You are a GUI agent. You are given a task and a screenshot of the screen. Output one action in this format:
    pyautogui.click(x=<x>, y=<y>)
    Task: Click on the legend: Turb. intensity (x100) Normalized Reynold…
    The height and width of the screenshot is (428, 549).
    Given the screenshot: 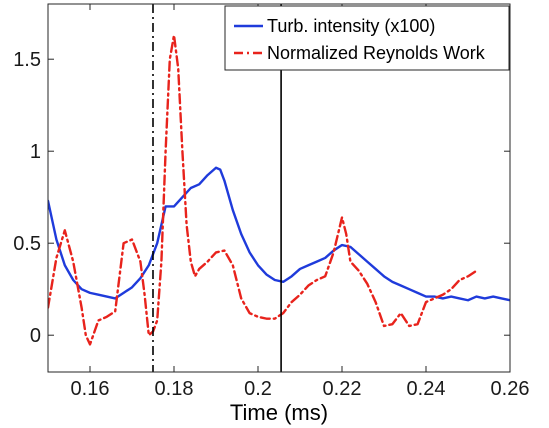 What is the action you would take?
    pyautogui.click(x=367, y=38)
    